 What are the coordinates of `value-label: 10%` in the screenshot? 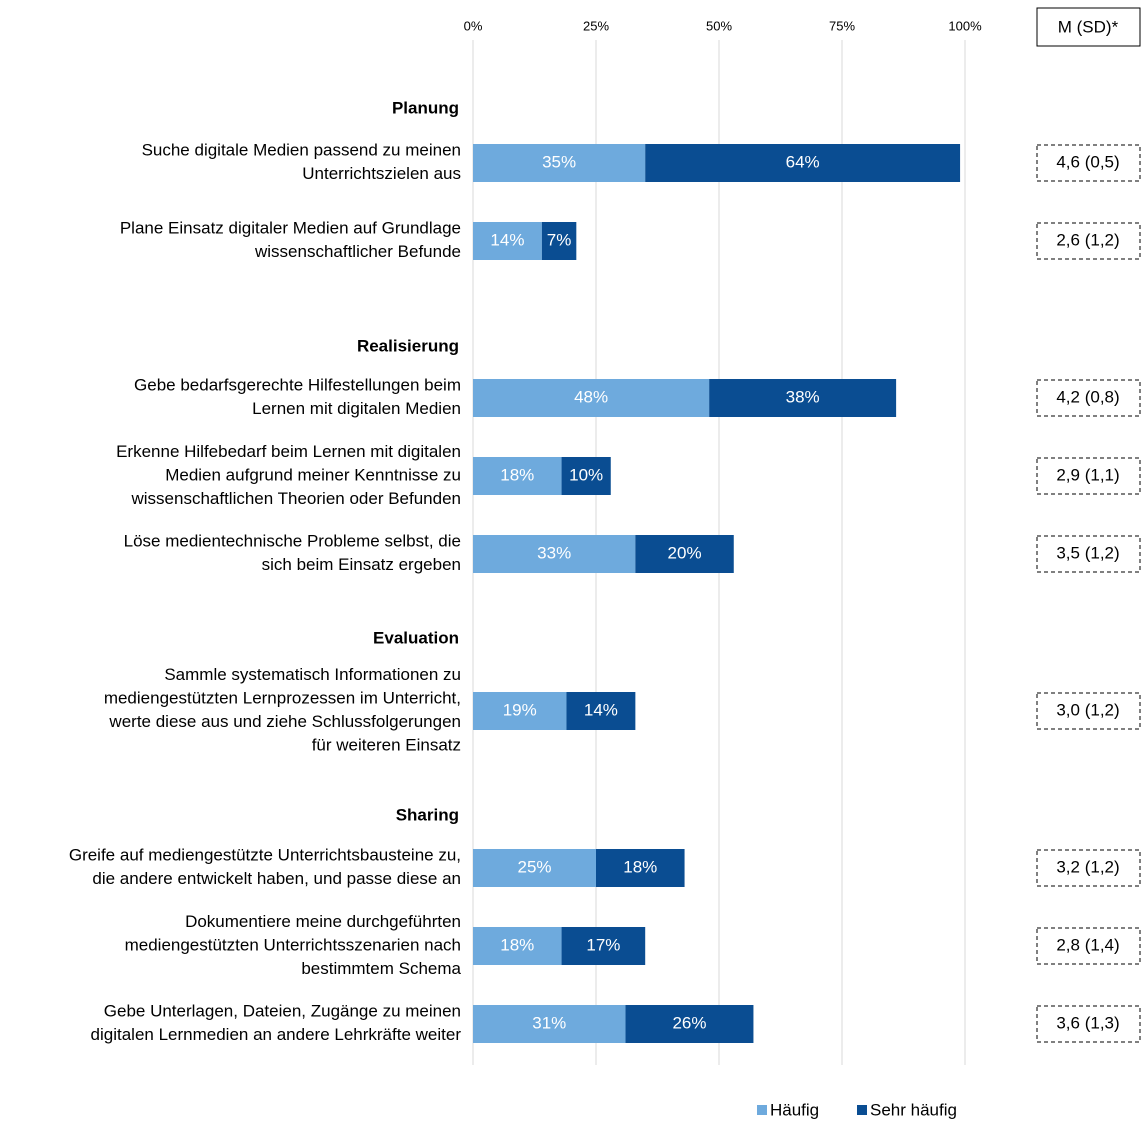 It's located at (586, 474).